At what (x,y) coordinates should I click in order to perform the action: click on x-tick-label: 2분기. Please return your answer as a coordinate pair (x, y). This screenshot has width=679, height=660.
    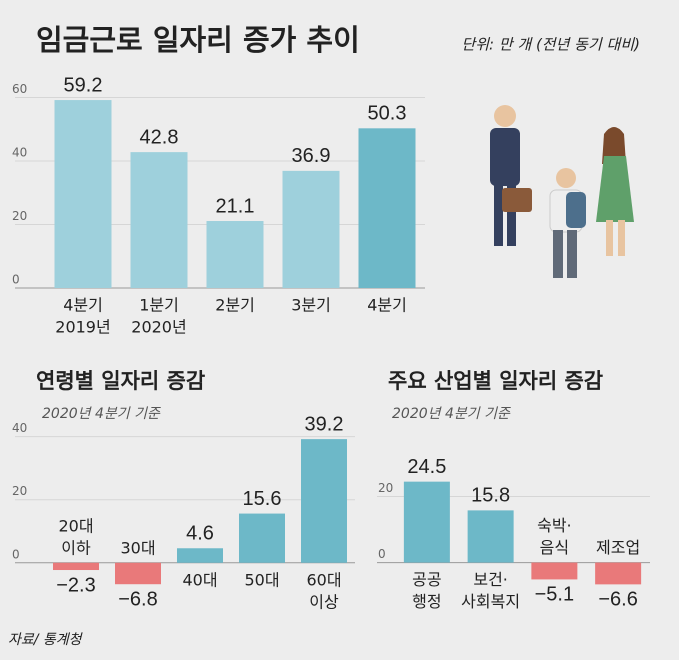
    Looking at the image, I should click on (235, 305).